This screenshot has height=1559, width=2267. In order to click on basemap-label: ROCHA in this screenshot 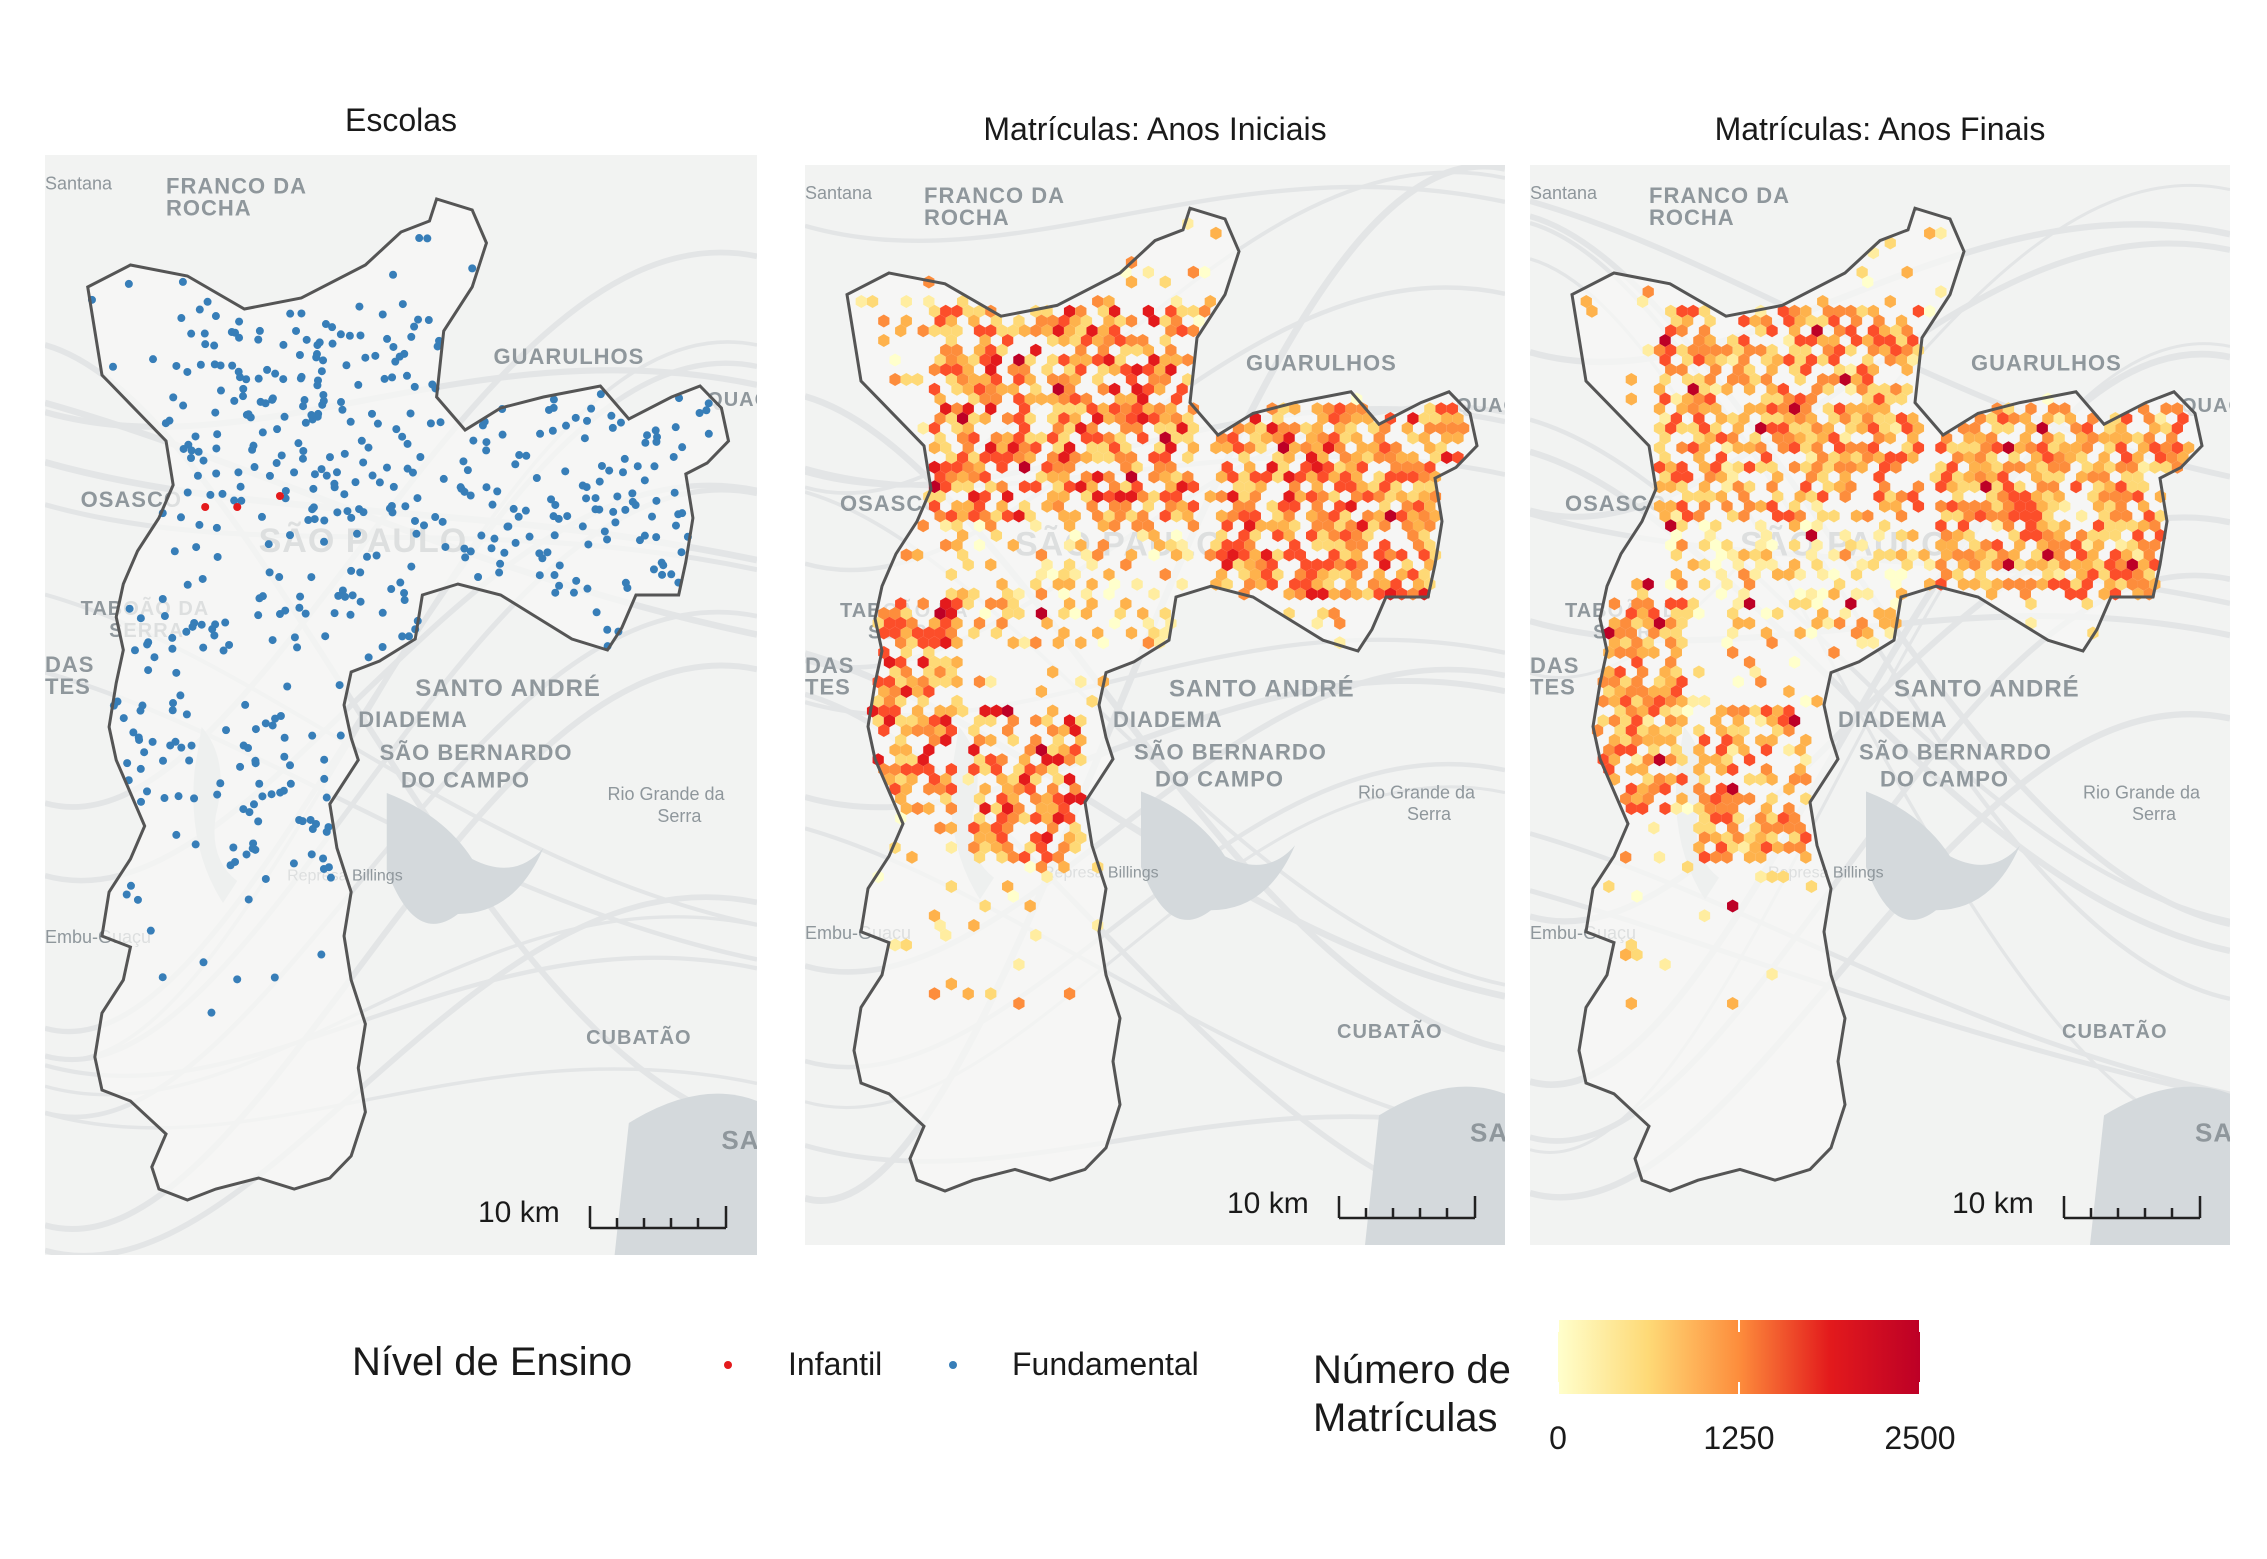, I will do `click(967, 217)`.